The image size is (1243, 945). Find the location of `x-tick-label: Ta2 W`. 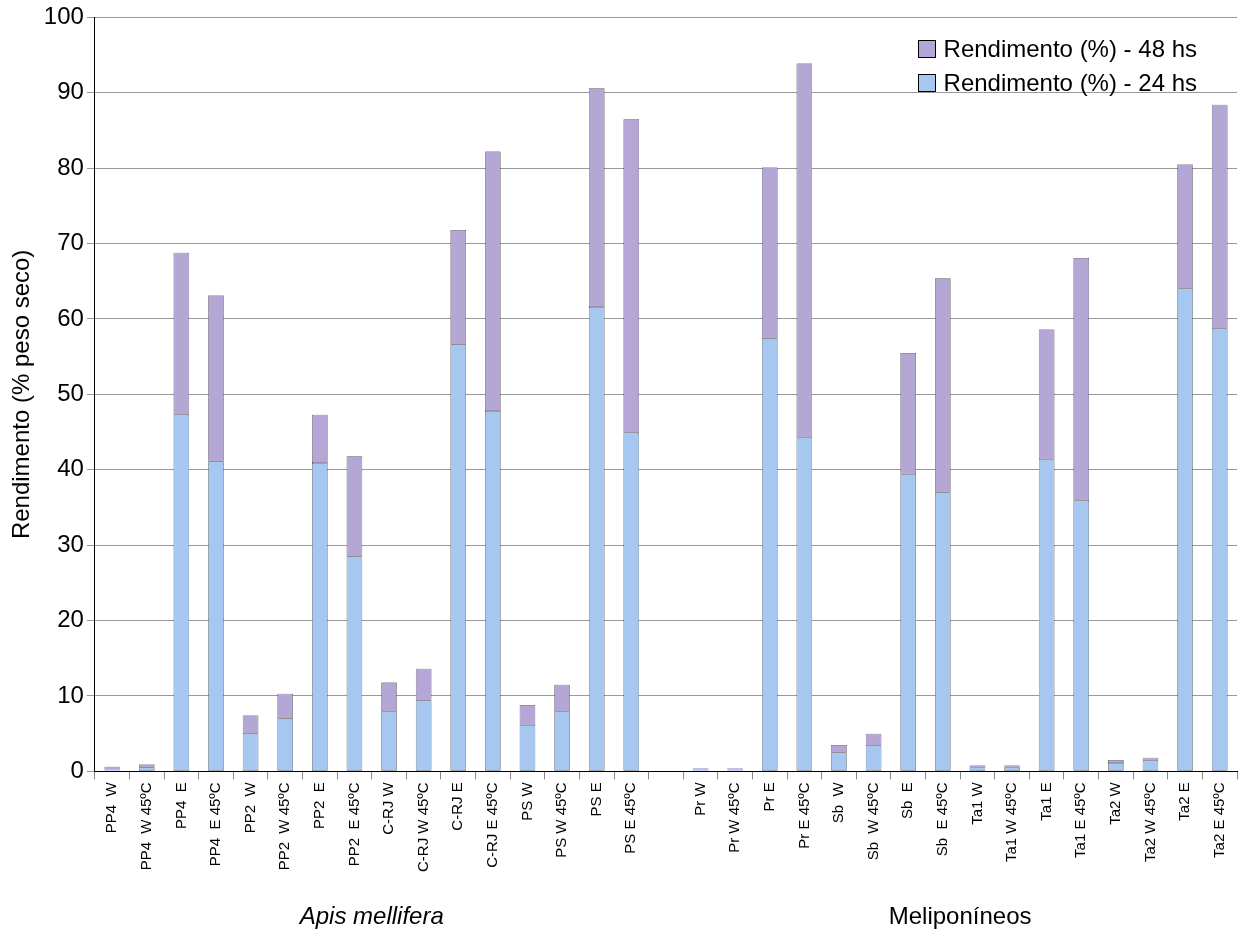

x-tick-label: Ta2 W is located at coordinates (1114, 803).